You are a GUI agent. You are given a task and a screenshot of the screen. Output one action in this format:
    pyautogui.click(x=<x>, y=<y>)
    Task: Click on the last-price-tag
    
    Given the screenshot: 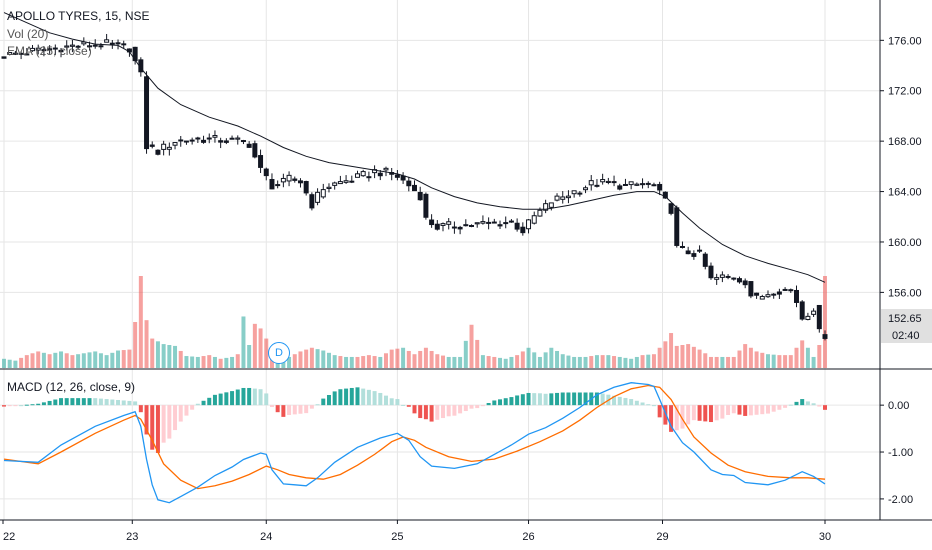 What is the action you would take?
    pyautogui.click(x=906, y=326)
    